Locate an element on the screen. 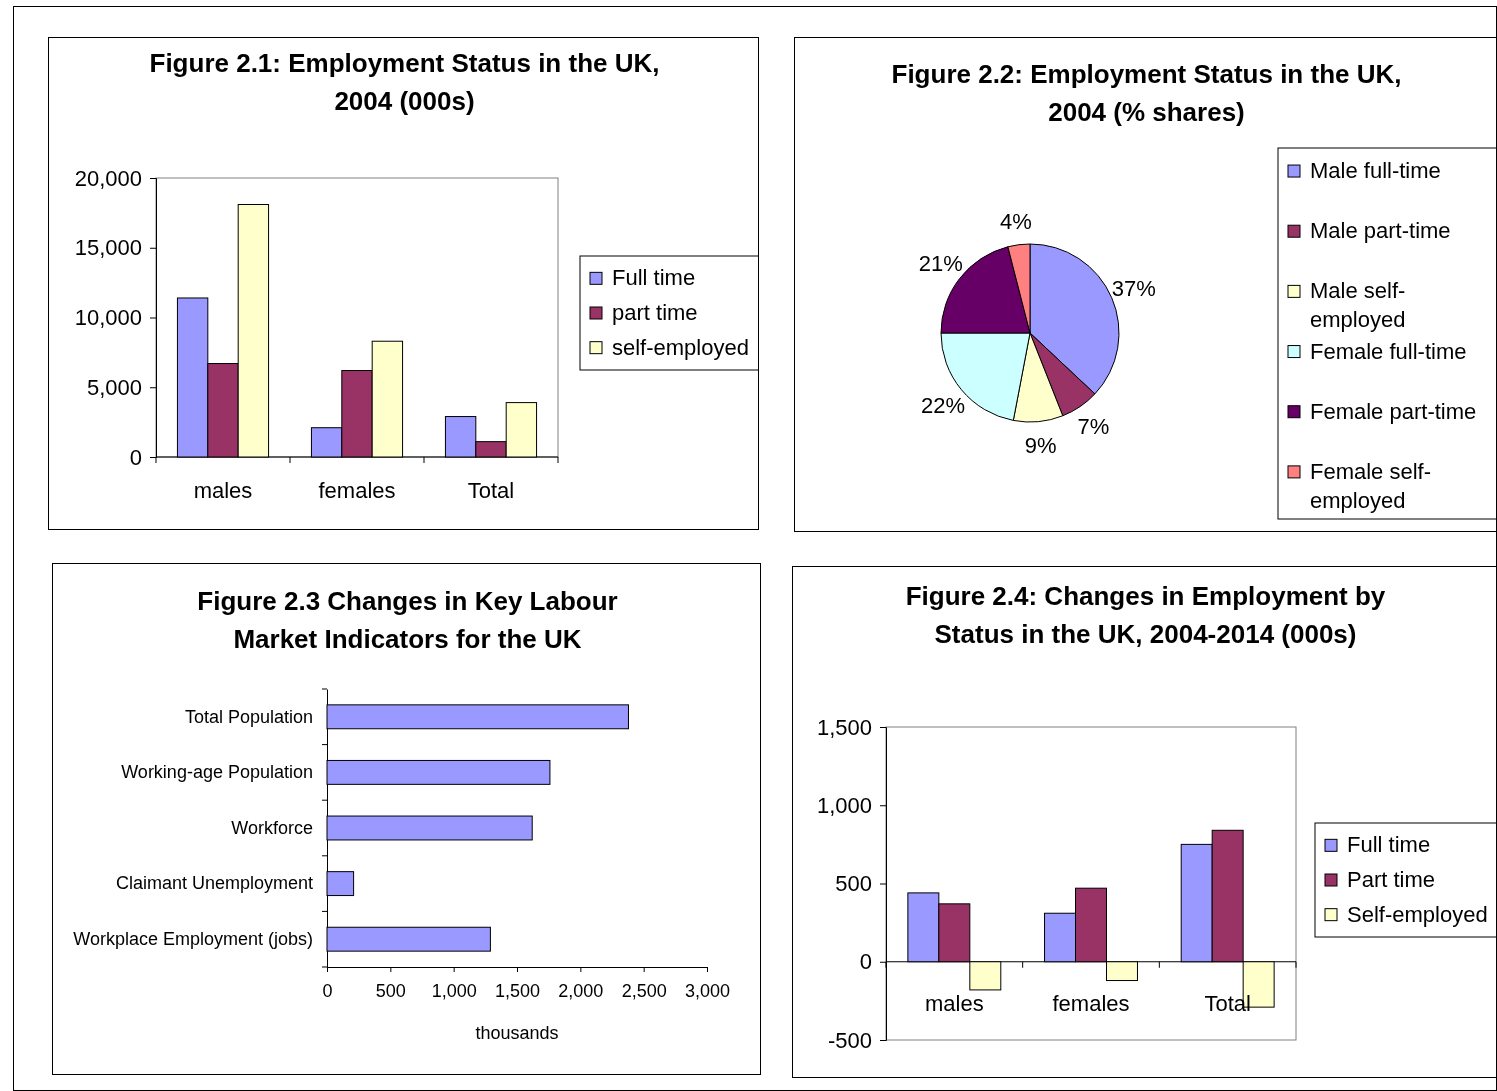  data-label: 9% is located at coordinates (1040, 446).